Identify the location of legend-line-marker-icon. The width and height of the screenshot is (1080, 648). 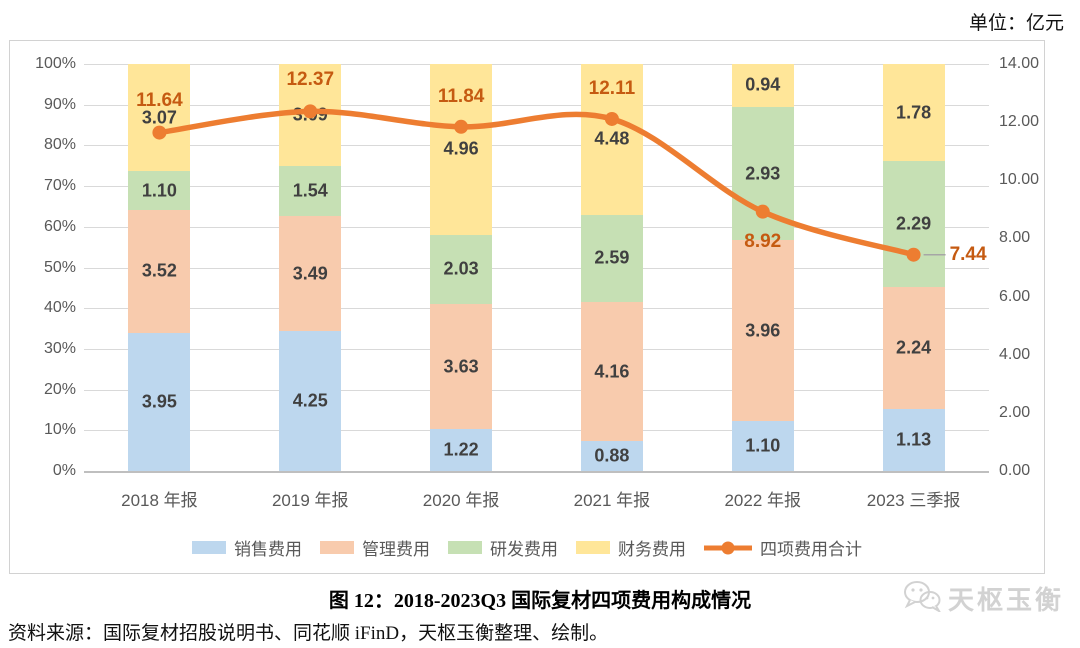
(728, 547).